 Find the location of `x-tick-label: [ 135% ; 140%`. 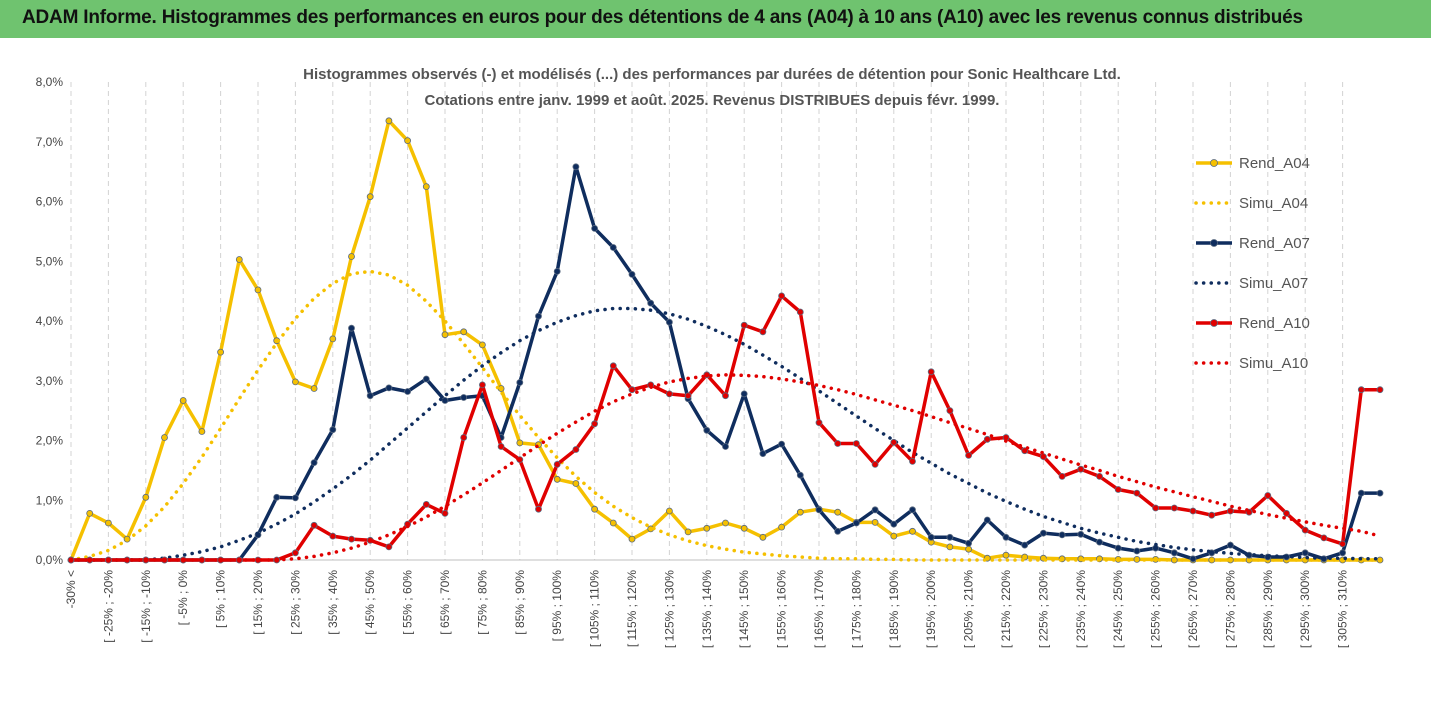

x-tick-label: [ 135% ; 140% is located at coordinates (707, 609).